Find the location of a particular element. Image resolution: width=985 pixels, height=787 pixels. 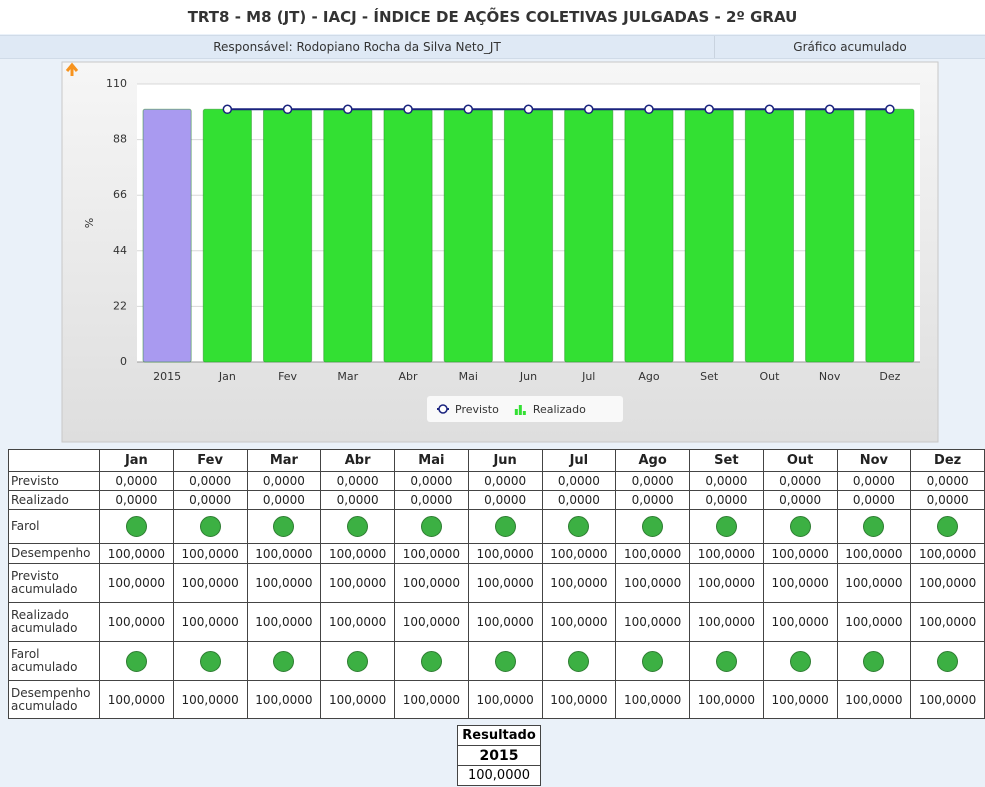

x-tick-label: Out is located at coordinates (769, 376).